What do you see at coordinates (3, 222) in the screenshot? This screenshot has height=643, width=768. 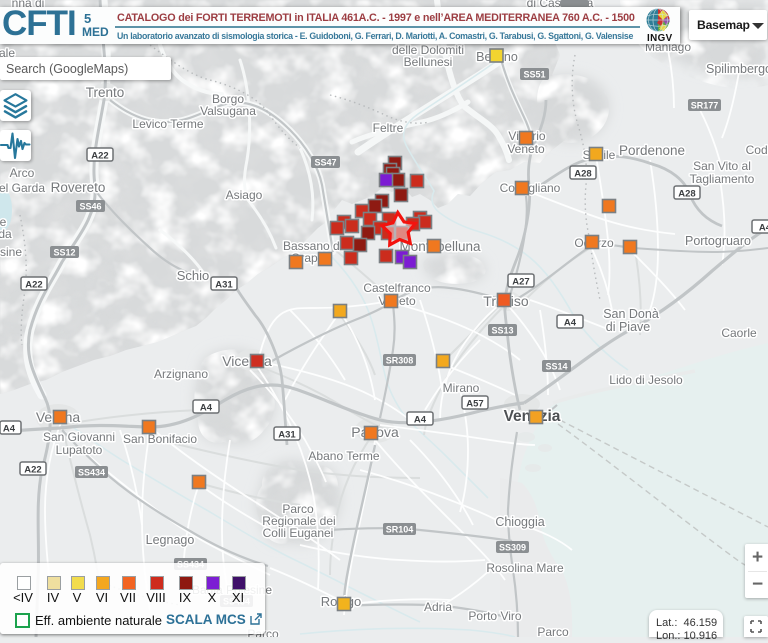 I see `svg-text: e` at bounding box center [3, 222].